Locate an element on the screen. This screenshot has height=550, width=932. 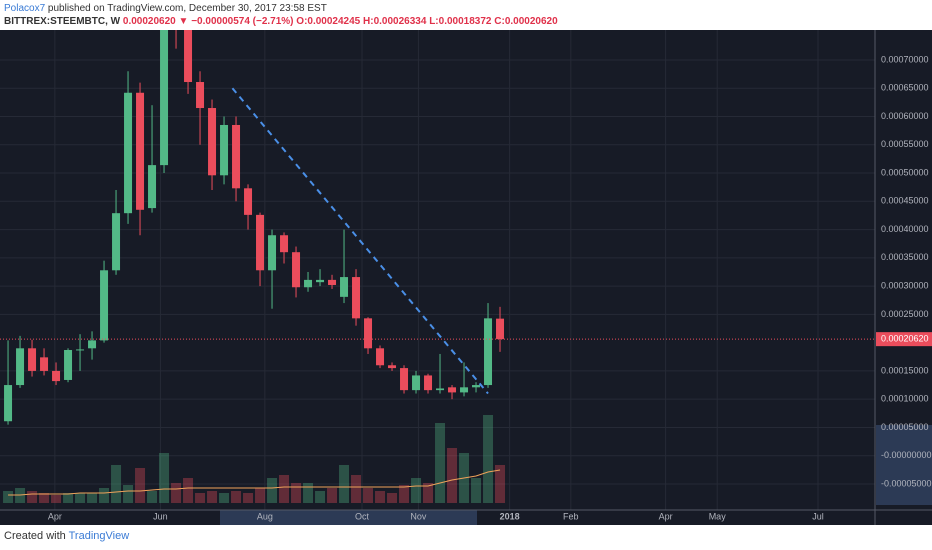
x-tick-label: May is located at coordinates (718, 516).